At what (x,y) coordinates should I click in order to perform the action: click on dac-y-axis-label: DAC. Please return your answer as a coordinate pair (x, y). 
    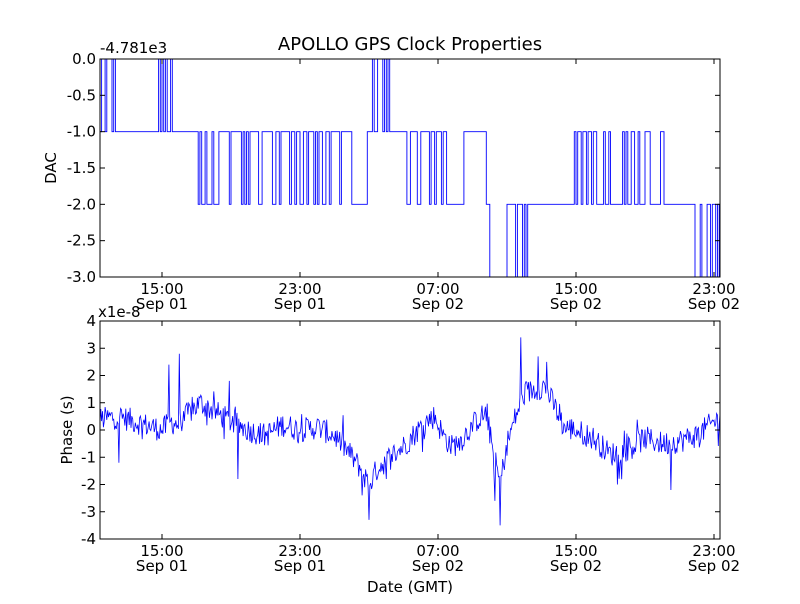
    Looking at the image, I should click on (51, 168).